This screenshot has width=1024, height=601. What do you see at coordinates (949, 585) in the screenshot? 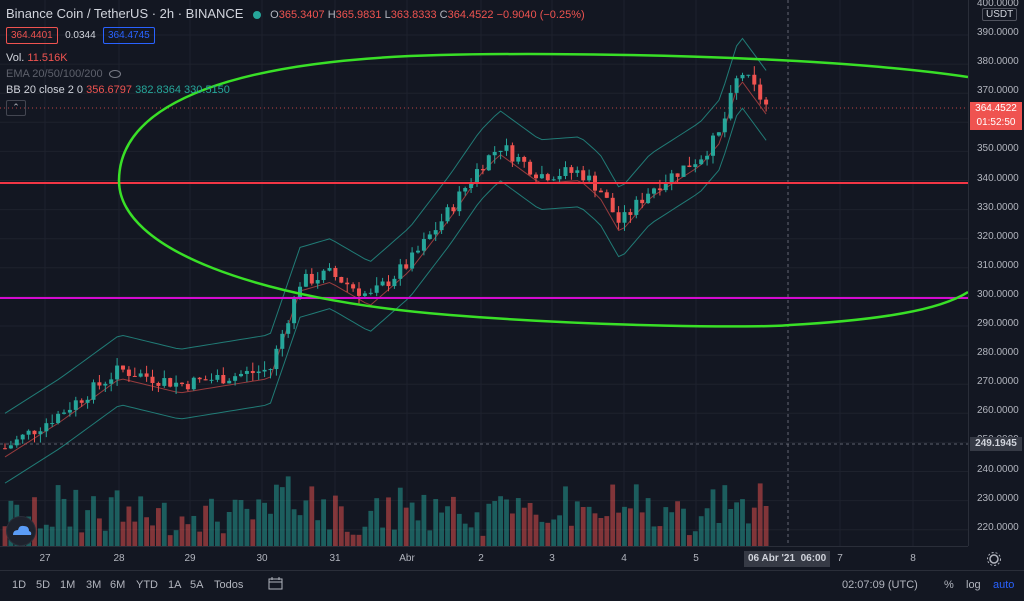
I see `percent-scale-toggle: %` at bounding box center [949, 585].